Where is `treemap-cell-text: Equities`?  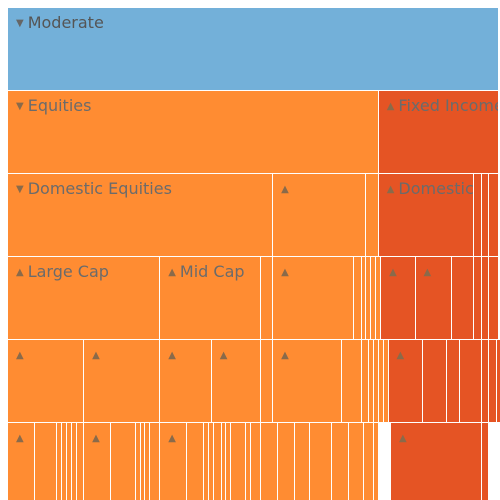 treemap-cell-text: Equities is located at coordinates (59, 105).